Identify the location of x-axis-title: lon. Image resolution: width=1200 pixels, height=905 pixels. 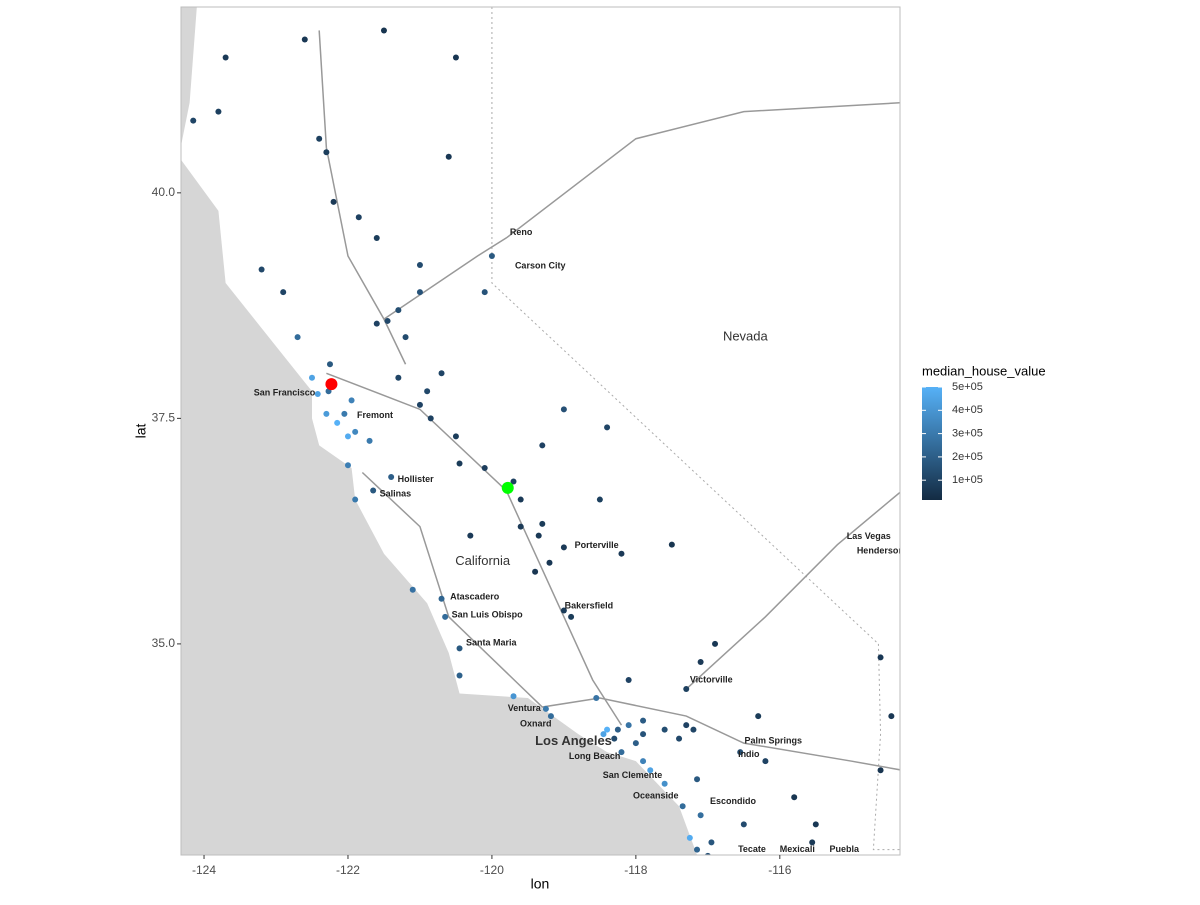
(540, 884).